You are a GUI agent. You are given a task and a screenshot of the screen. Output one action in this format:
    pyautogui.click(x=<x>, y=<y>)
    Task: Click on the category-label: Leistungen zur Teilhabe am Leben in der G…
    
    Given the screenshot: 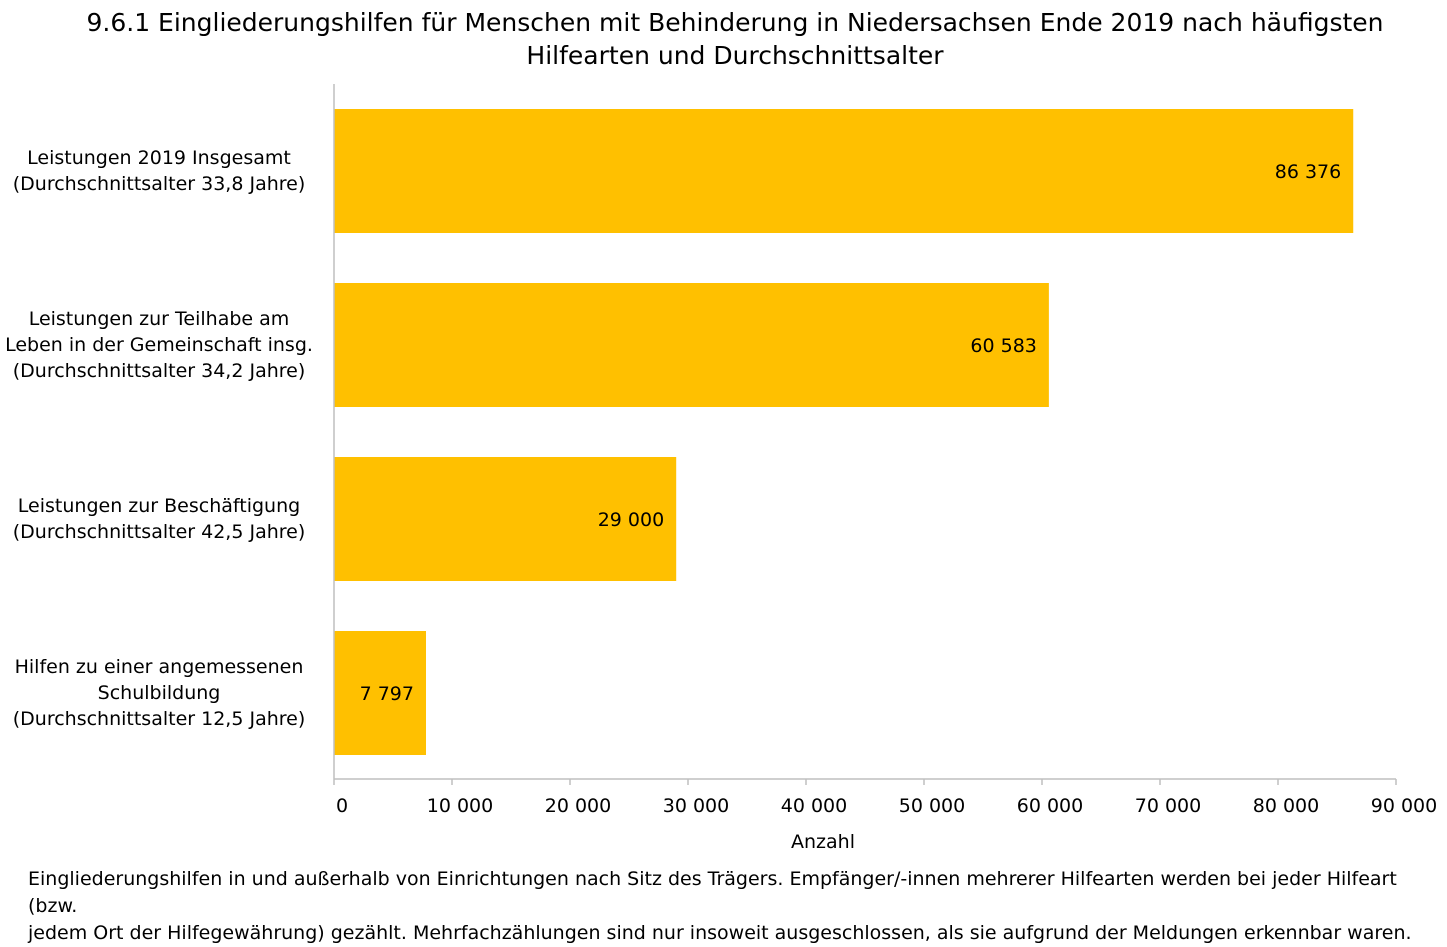 What is the action you would take?
    pyautogui.click(x=159, y=345)
    